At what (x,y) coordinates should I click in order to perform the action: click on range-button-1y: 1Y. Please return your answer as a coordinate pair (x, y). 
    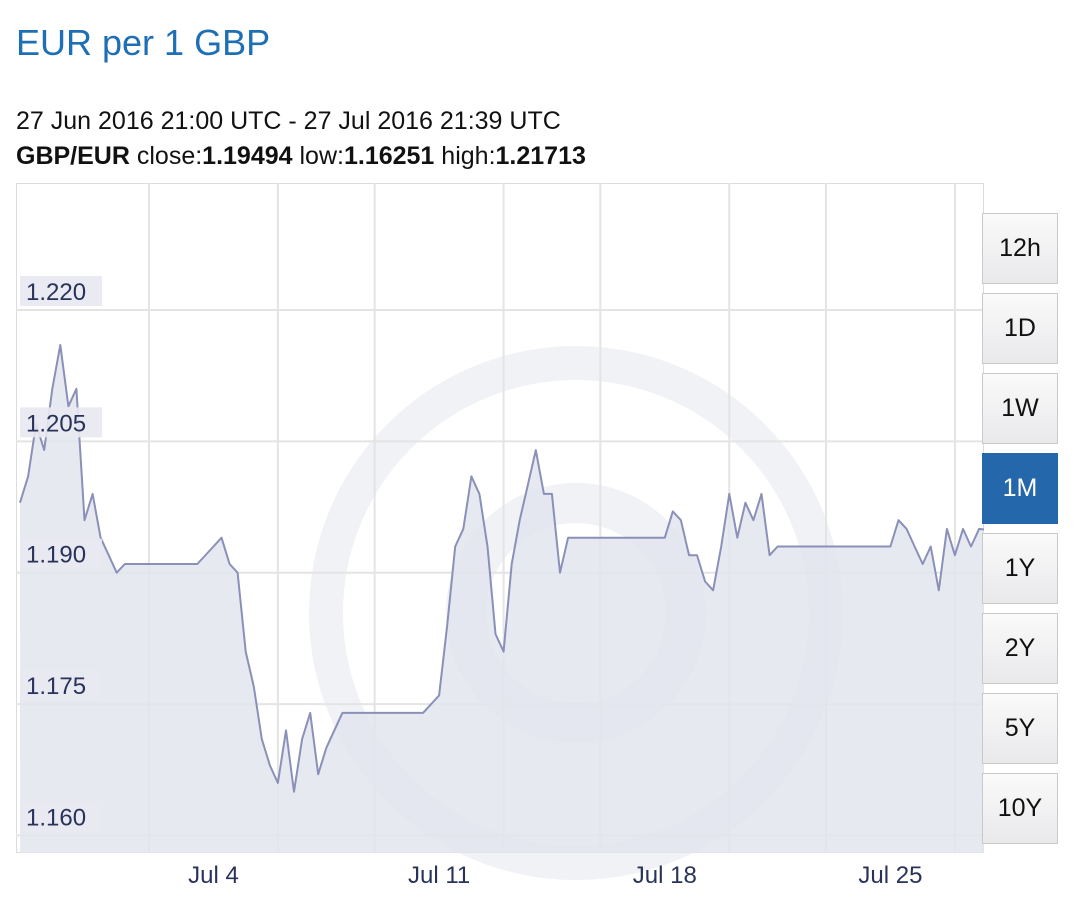
    Looking at the image, I should click on (1020, 568).